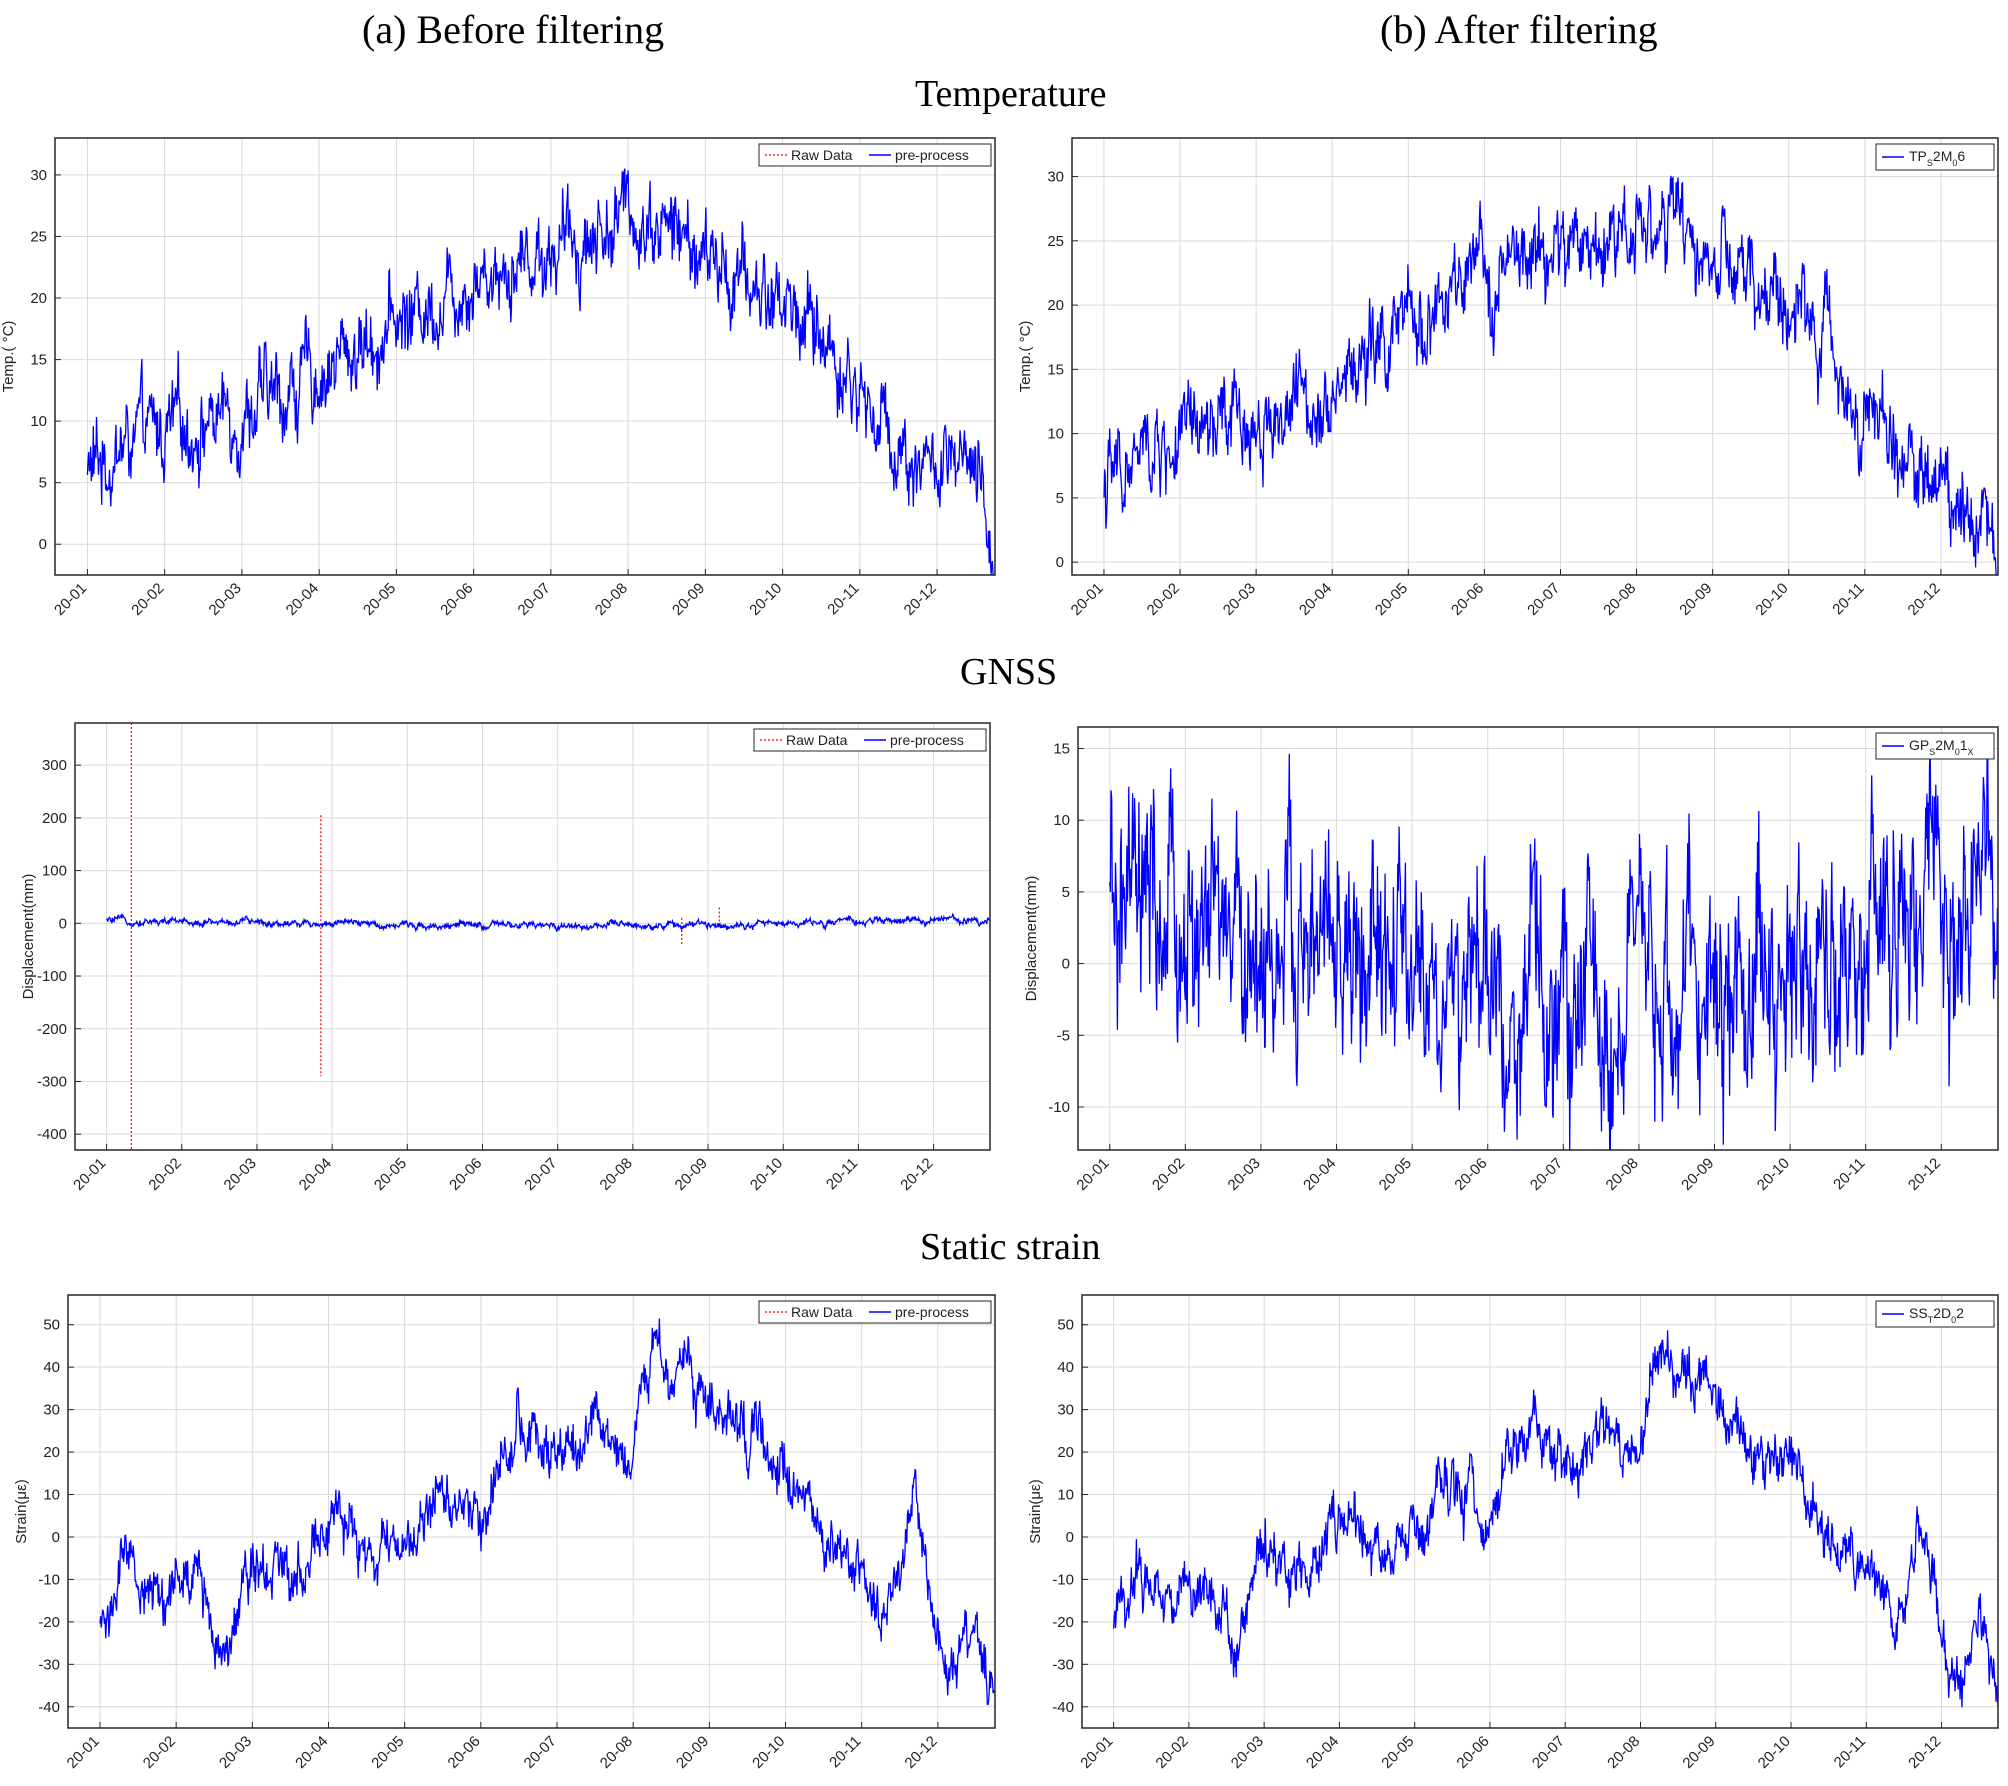 Image resolution: width=2008 pixels, height=1786 pixels. What do you see at coordinates (1009, 672) in the screenshot?
I see `section-title-gnss: GNSS` at bounding box center [1009, 672].